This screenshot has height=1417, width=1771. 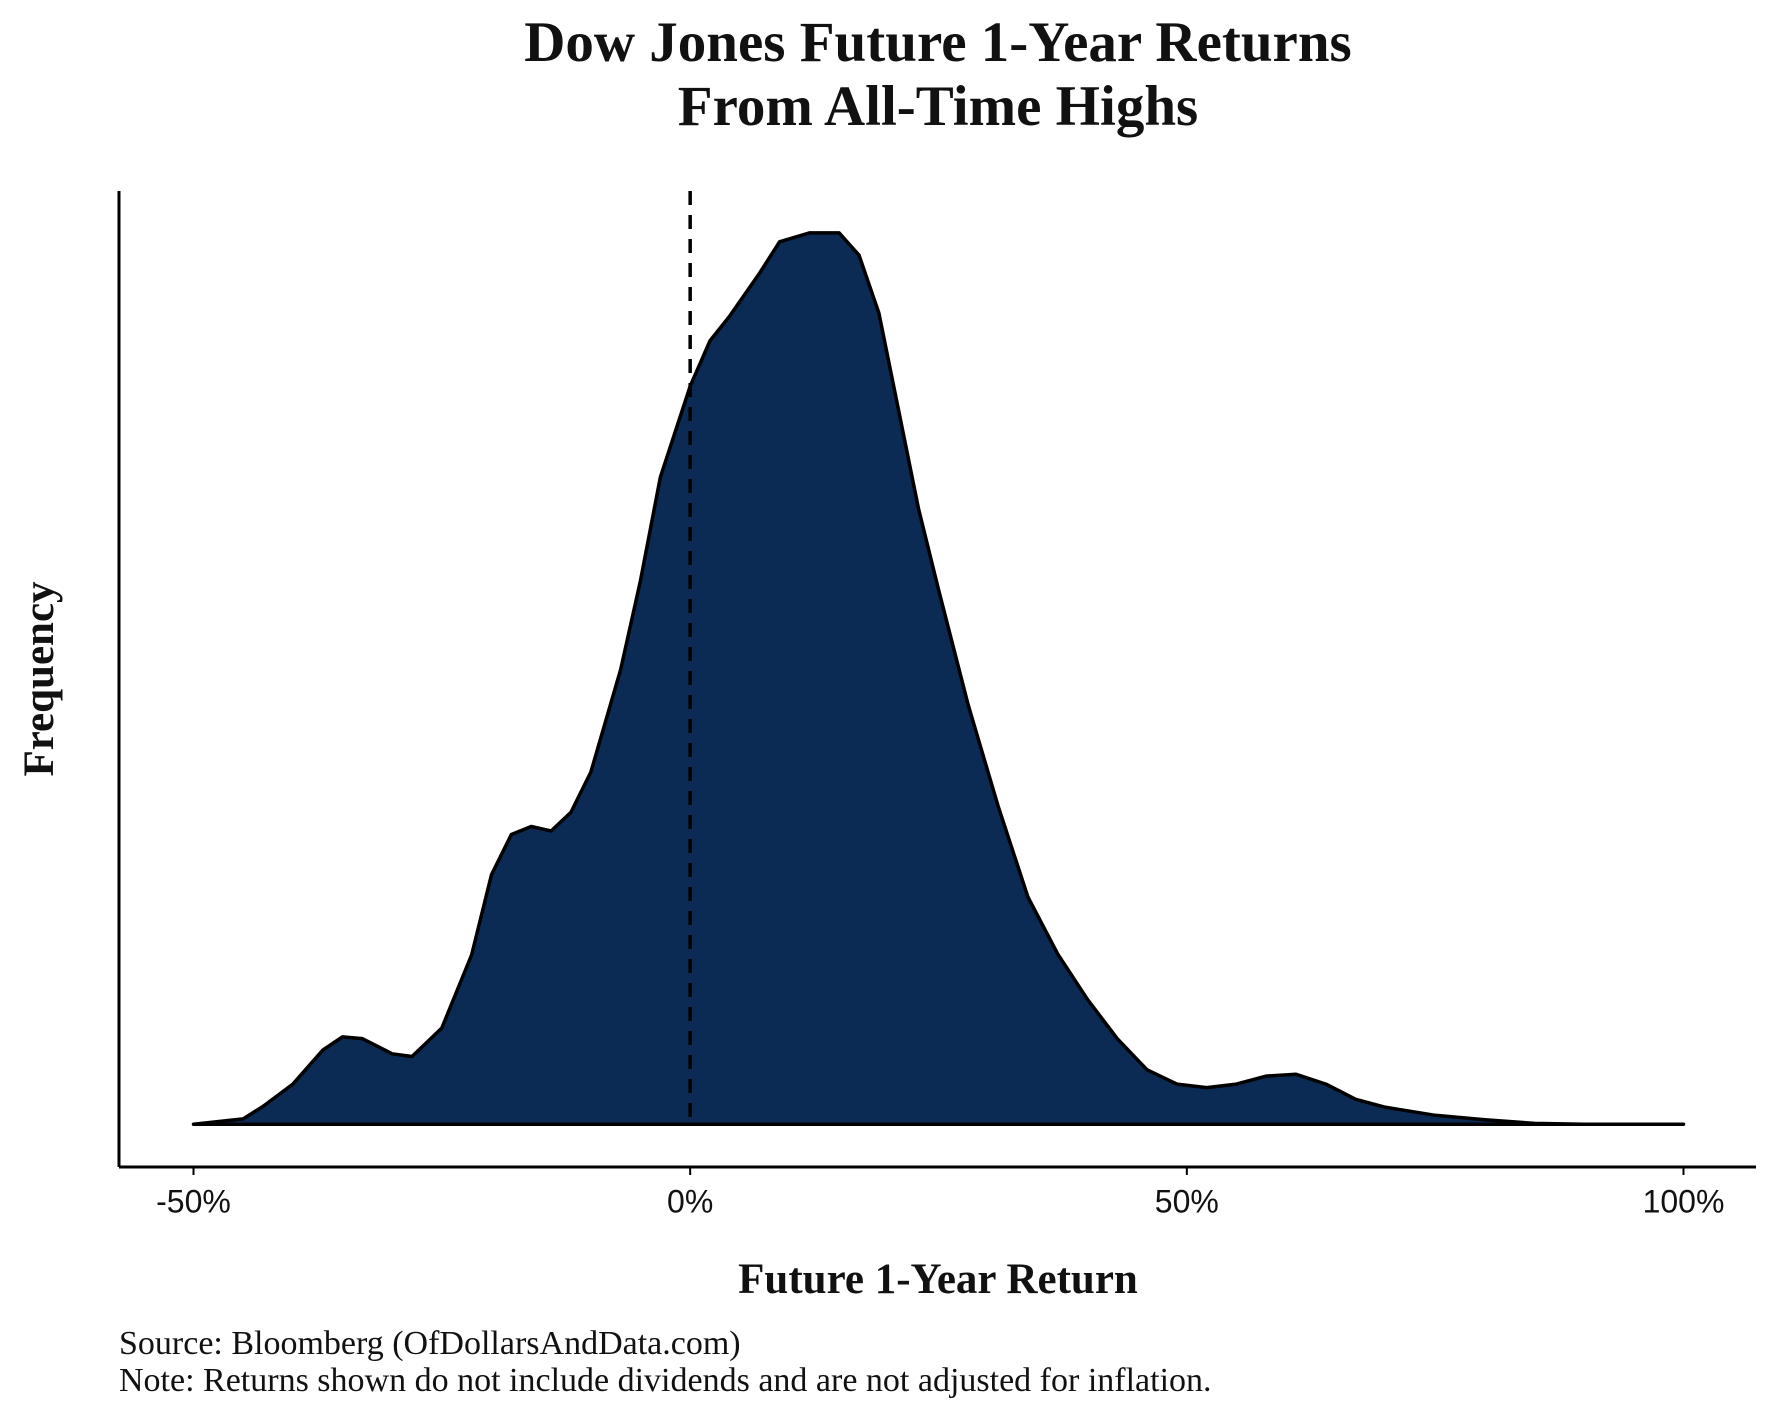 I want to click on x-tick-label: 50%, so click(x=1187, y=1201).